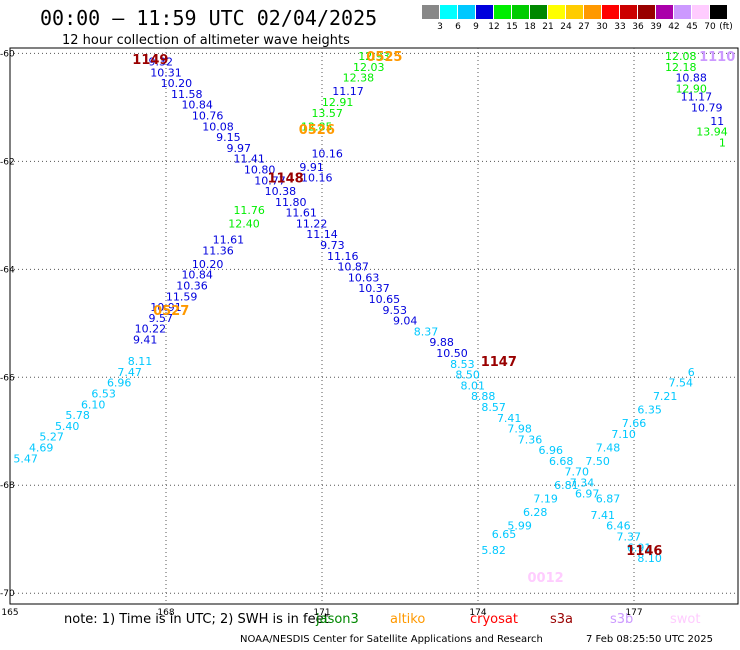 This screenshot has width=740, height=650. Describe the element at coordinates (228, 137) in the screenshot. I see `wave-height-point: 9.15` at that location.